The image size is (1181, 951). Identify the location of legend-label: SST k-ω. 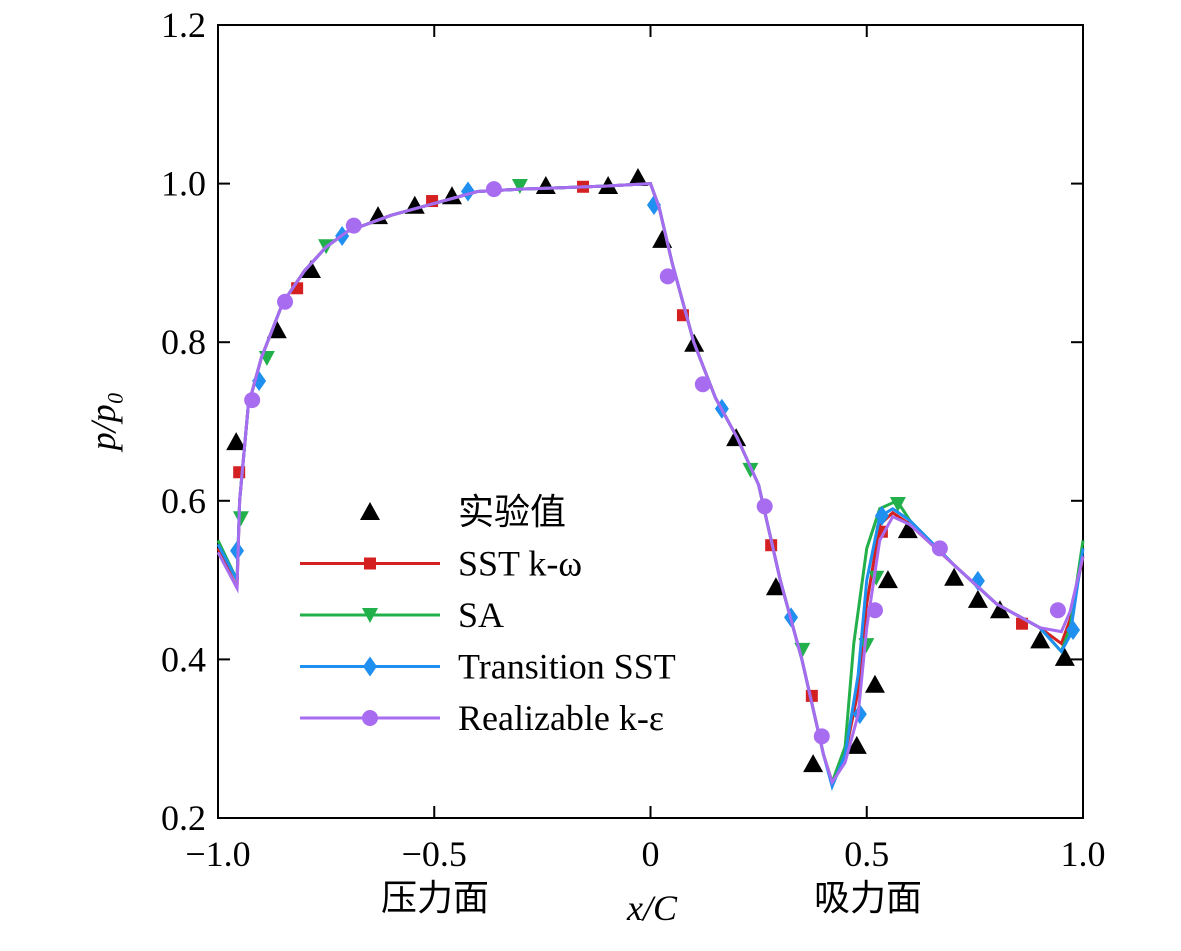
(520, 564).